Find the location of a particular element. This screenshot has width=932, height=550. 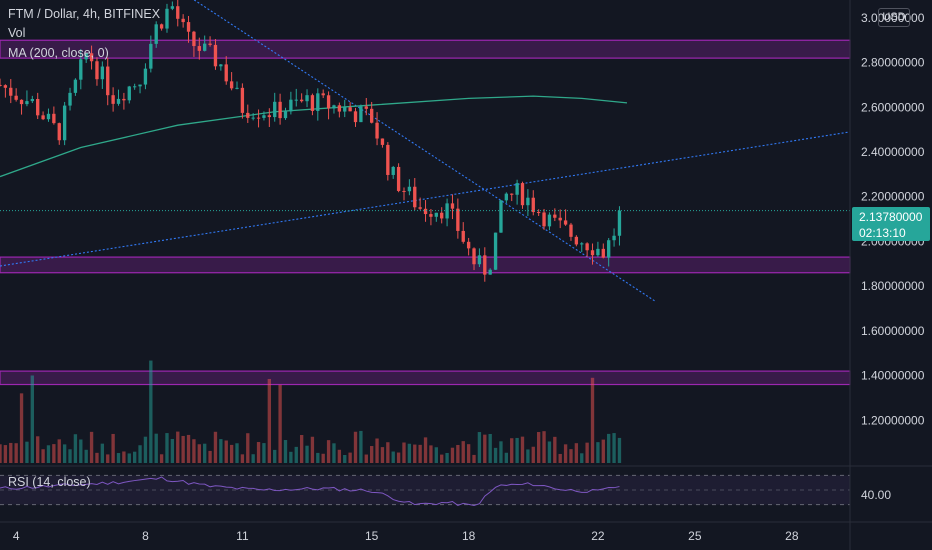

rsi-legend: RSI (14, close) is located at coordinates (49, 482).